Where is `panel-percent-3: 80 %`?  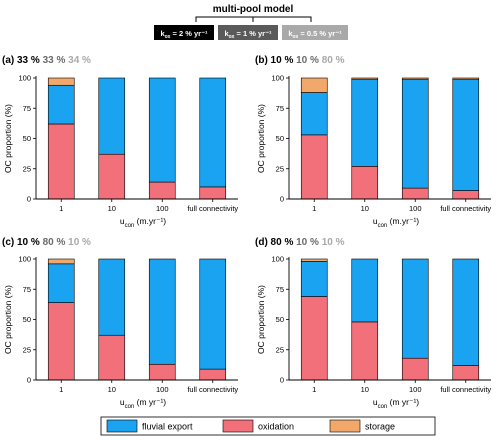
panel-percent-3: 80 % is located at coordinates (333, 60).